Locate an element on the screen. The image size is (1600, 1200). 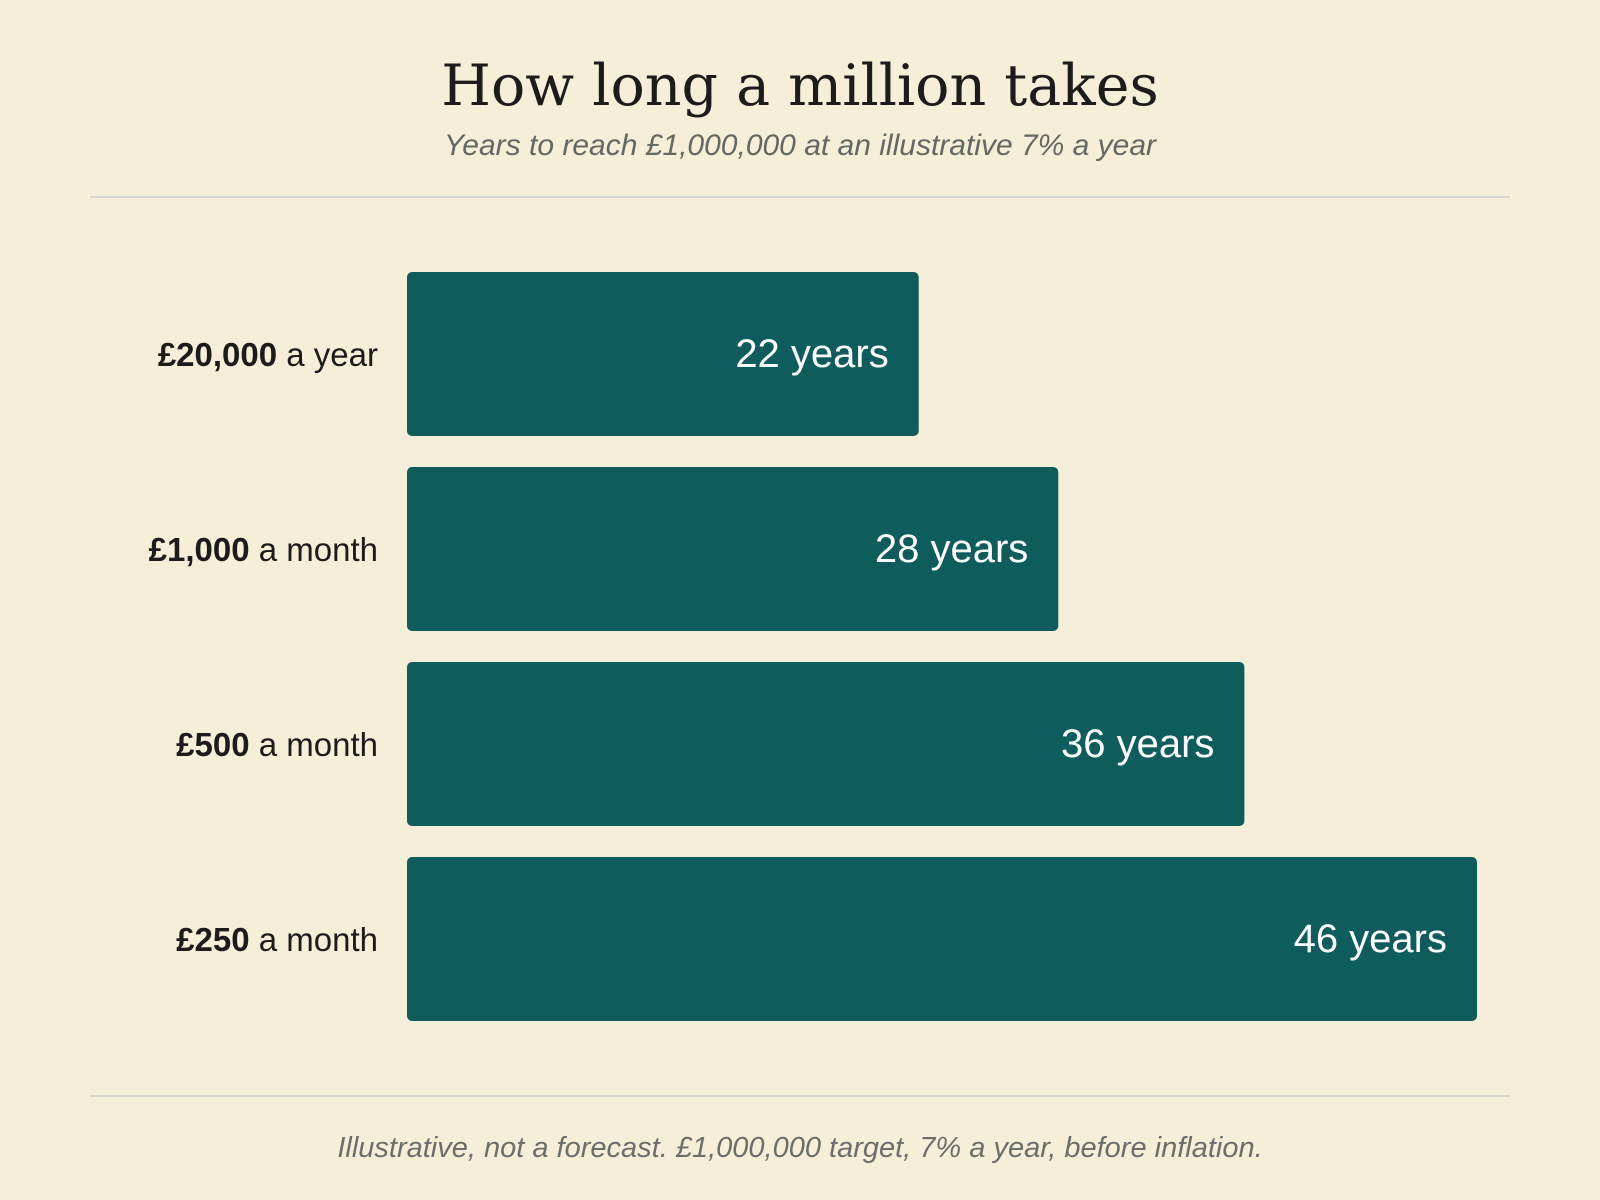
category-label-0: £20,000 a year is located at coordinates (268, 354).